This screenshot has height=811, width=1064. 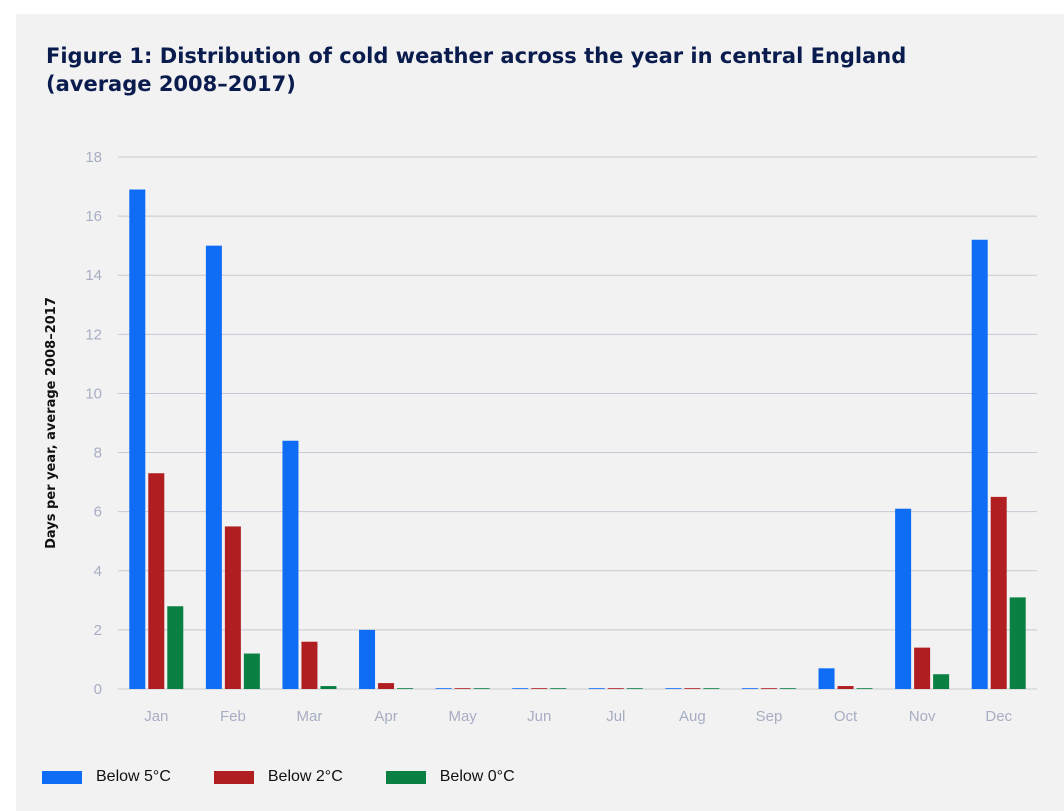 What do you see at coordinates (233, 716) in the screenshot?
I see `x-tick-label: Feb` at bounding box center [233, 716].